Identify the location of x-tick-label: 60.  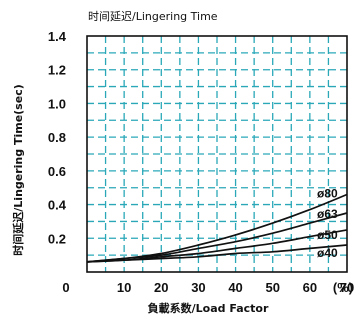
(310, 287).